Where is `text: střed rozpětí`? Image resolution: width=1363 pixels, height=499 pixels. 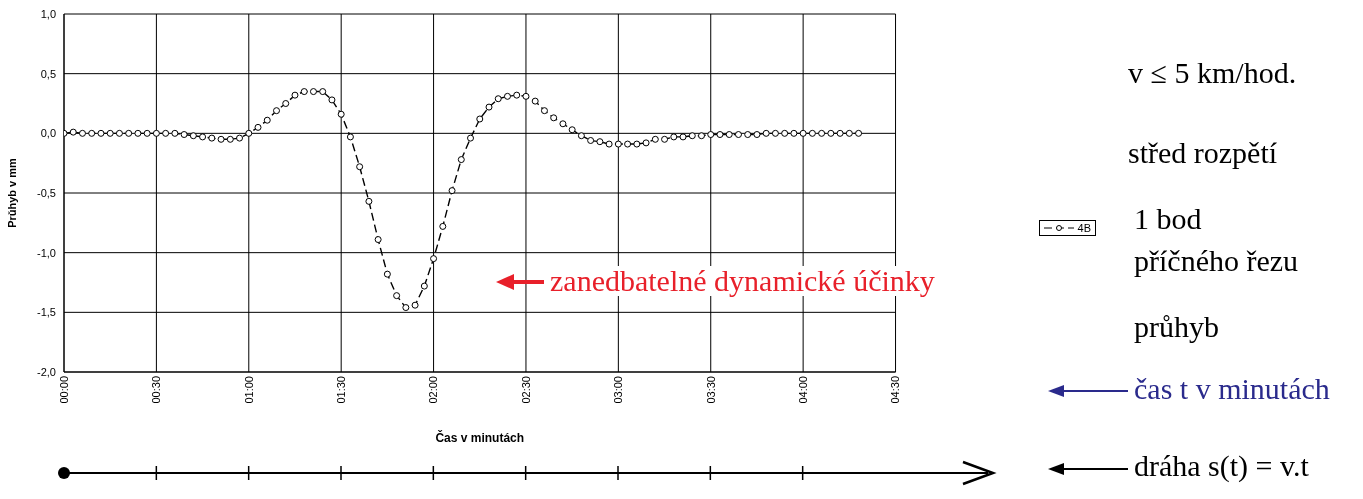
text: střed rozpětí is located at coordinates (1203, 152).